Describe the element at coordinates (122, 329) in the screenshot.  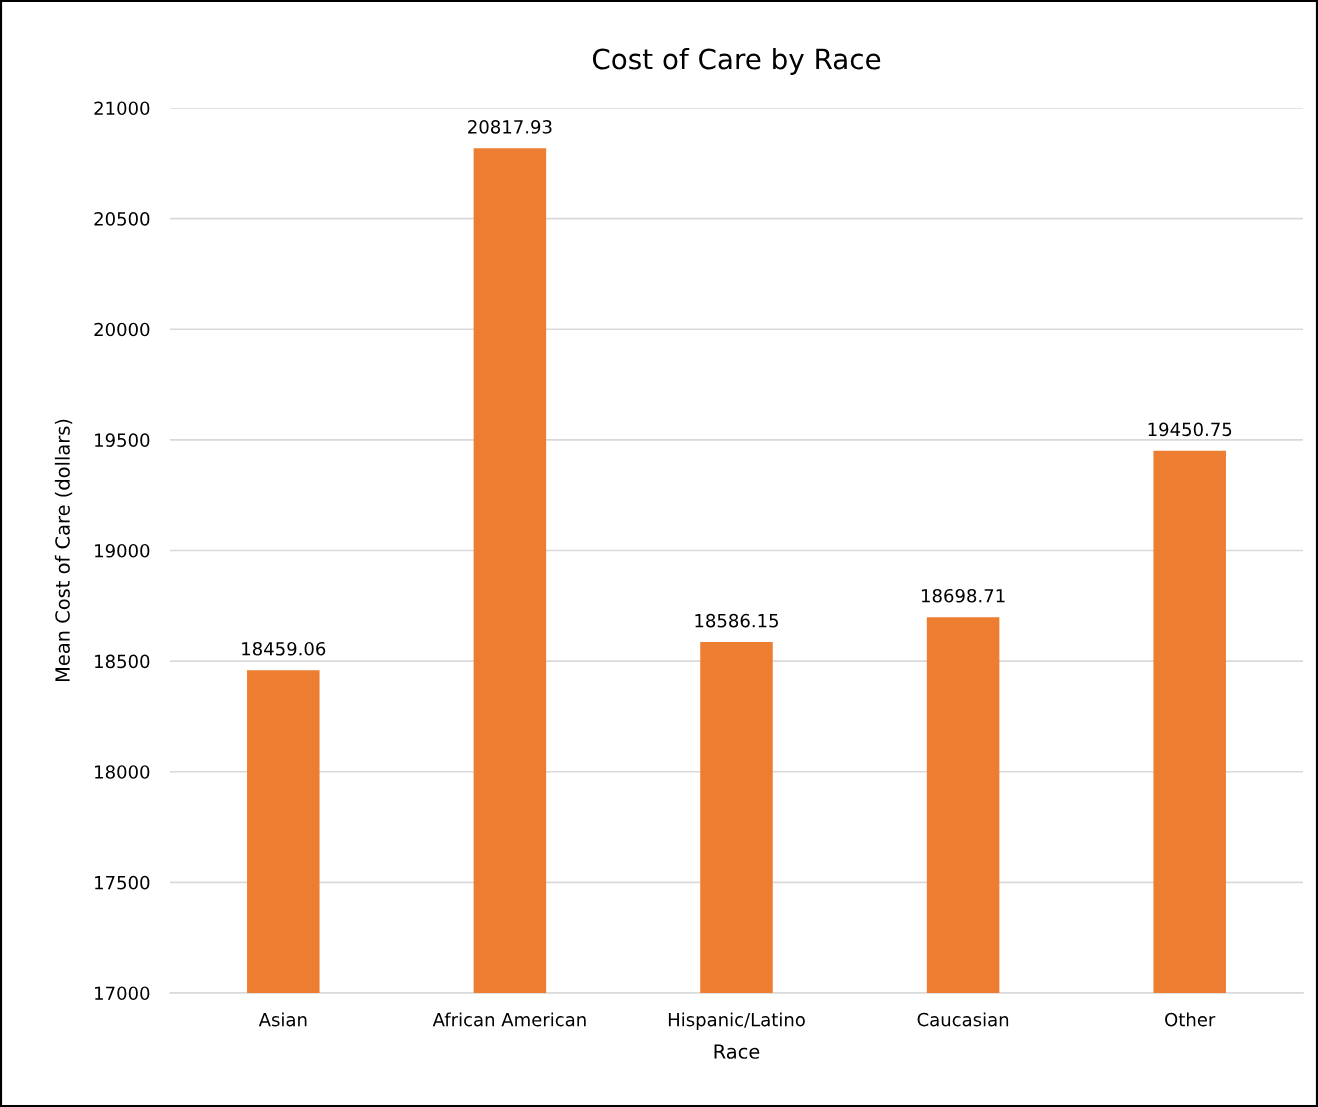
I see `y-tick-label: 20000` at that location.